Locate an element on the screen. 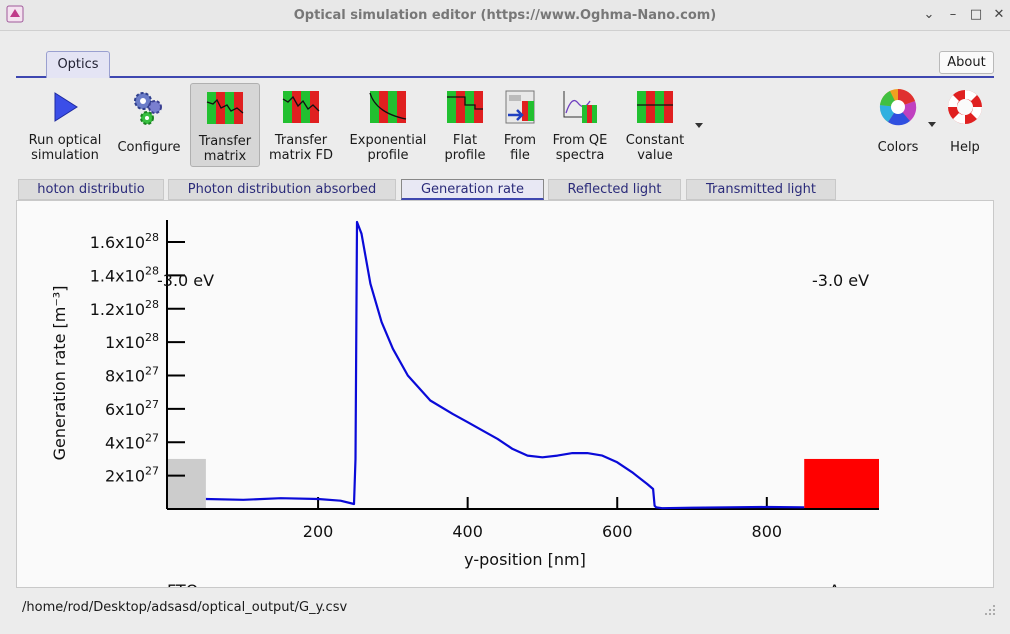 This screenshot has width=1010, height=634. tab-photon-distribution: hoton distributio is located at coordinates (91, 189).